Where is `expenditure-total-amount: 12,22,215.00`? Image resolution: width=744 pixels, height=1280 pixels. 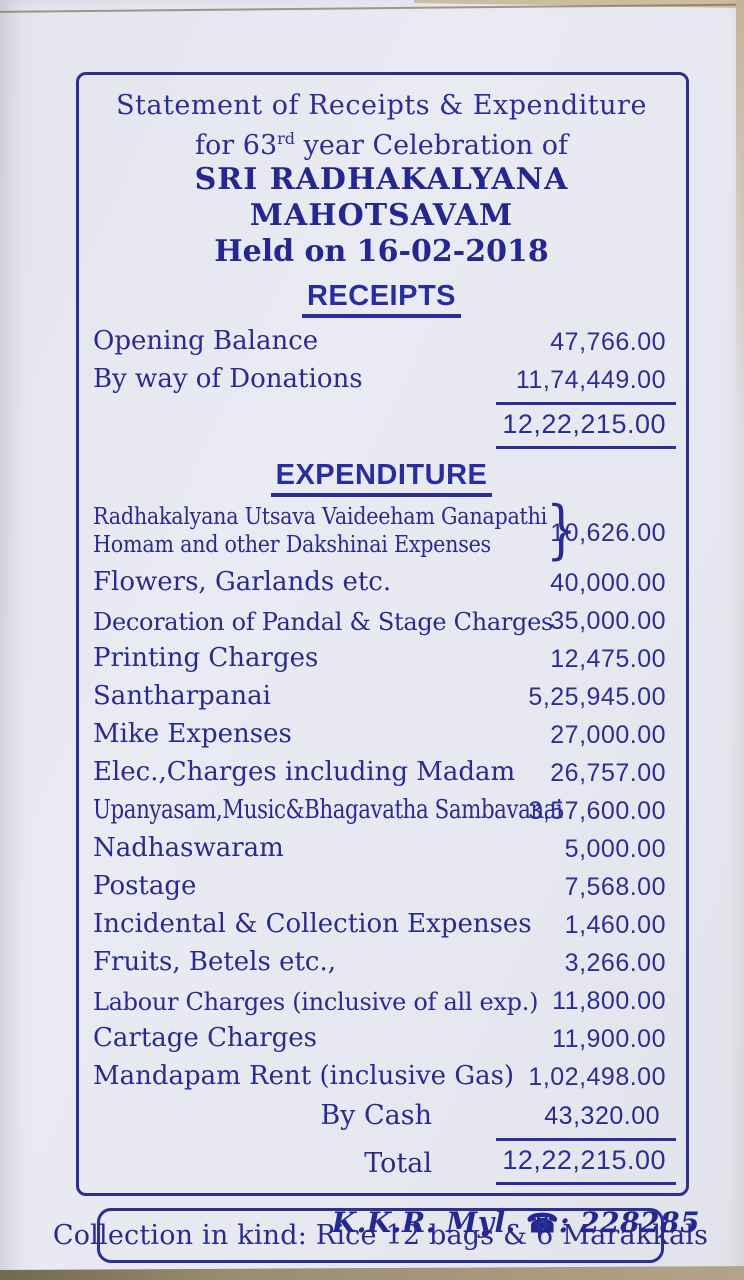 expenditure-total-amount: 12,22,215.00 is located at coordinates (586, 1161).